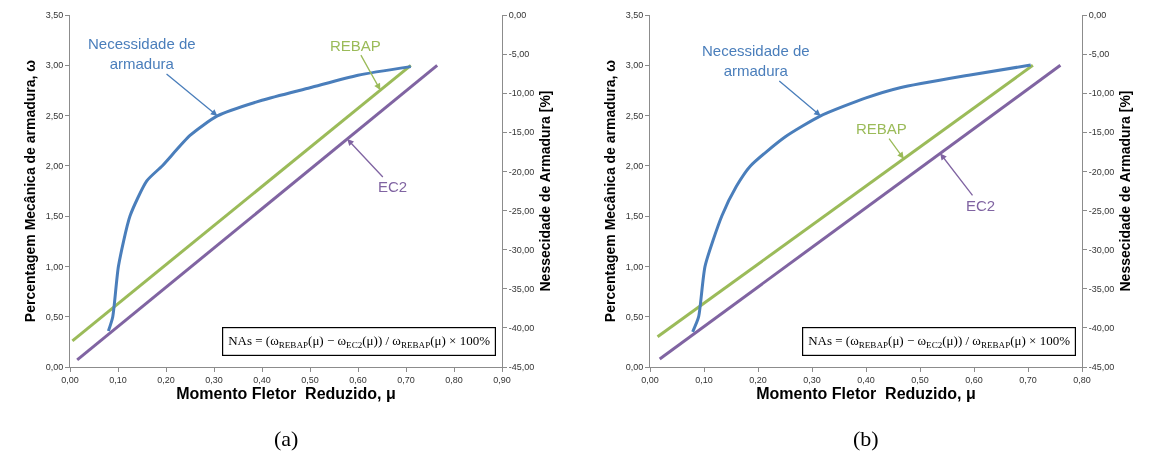 The image size is (1160, 457). I want to click on text: (b), so click(866, 438).